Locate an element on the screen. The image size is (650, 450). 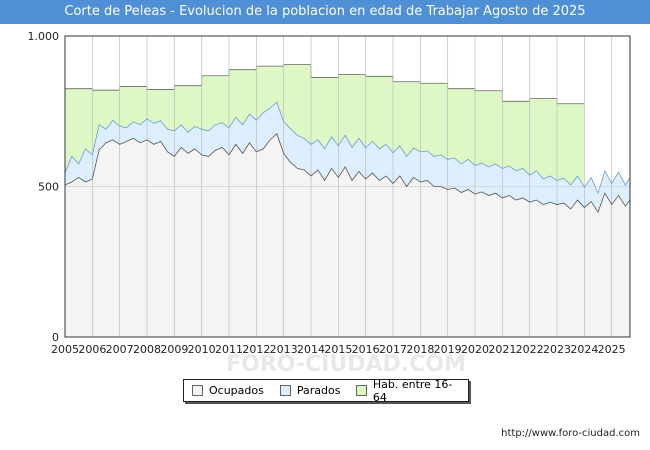
legend-item-ocupados: Ocupados is located at coordinates (228, 390).